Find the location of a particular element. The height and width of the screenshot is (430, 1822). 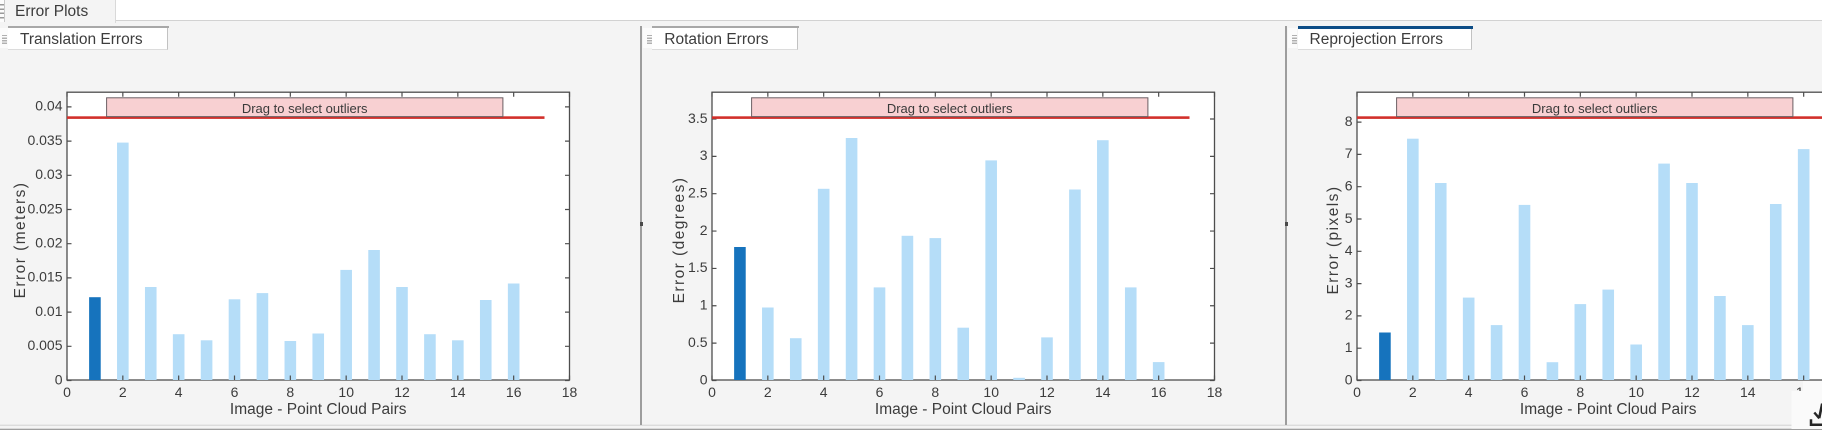

svg-text: 0.03 is located at coordinates (48, 174).